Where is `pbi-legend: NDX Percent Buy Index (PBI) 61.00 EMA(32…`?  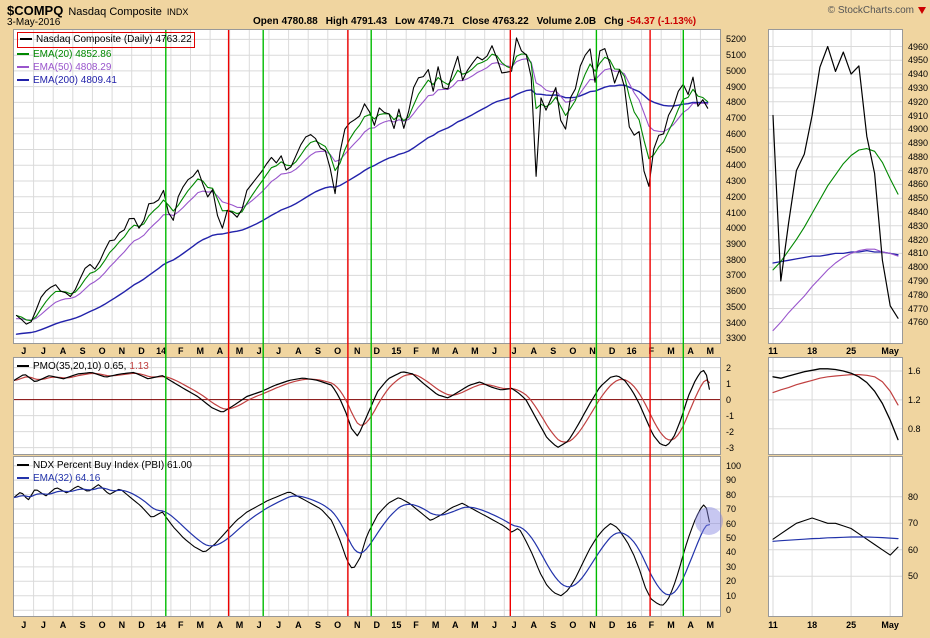
pbi-legend: NDX Percent Buy Index (PBI) 61.00 EMA(32… is located at coordinates (104, 472).